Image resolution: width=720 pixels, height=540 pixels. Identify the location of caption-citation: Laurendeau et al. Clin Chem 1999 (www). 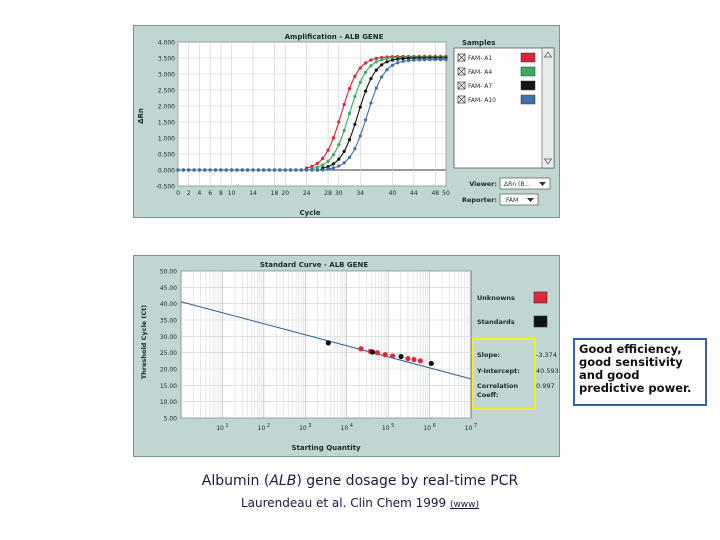
(360, 503).